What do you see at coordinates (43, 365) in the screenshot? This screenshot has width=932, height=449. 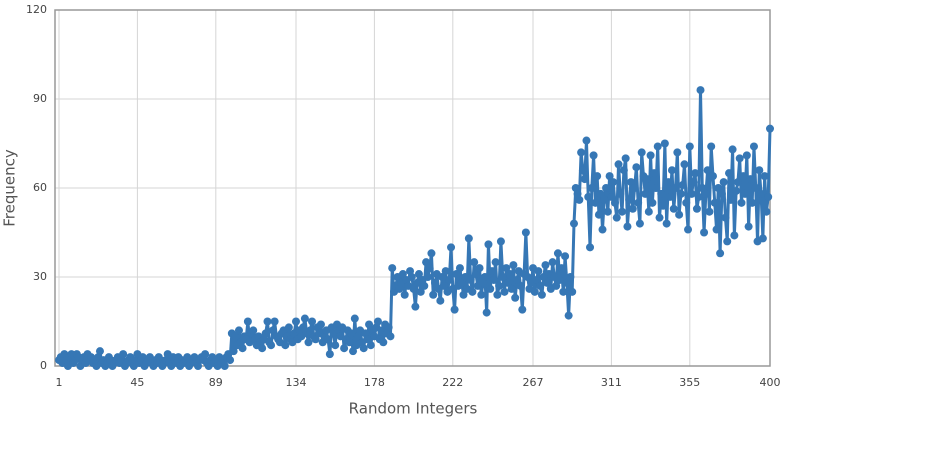 I see `y-tick-label: 0` at bounding box center [43, 365].